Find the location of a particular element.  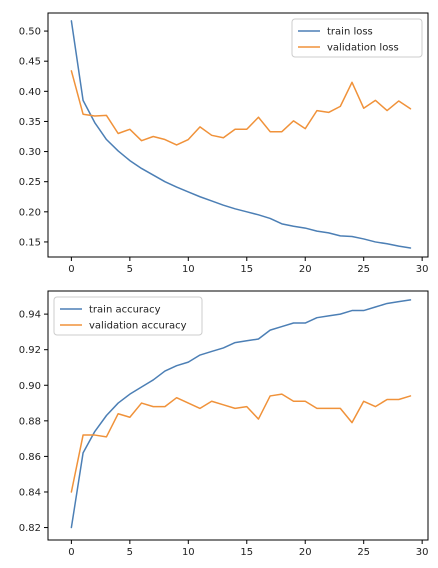

accuracy-x-tick-label: 30 is located at coordinates (422, 552).